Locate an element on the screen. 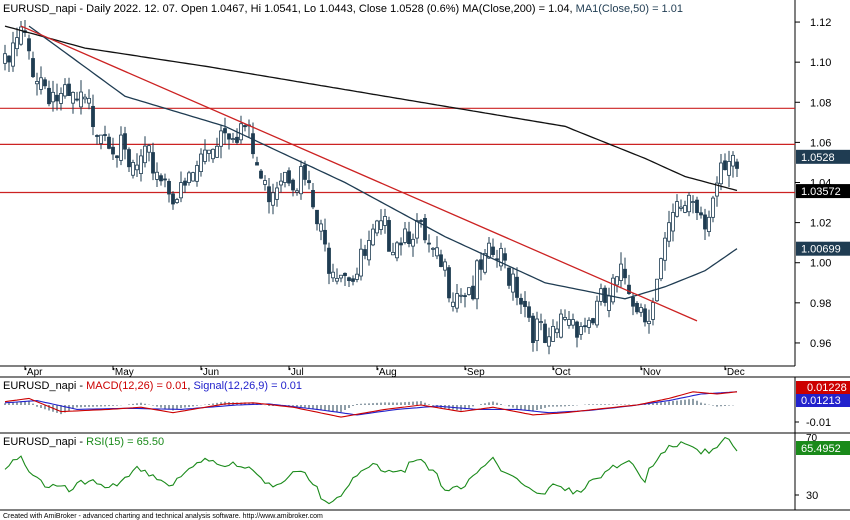 The height and width of the screenshot is (520, 850). rsi-title: EURUSD_napi - RSI(15) = 65.50 is located at coordinates (83, 442).